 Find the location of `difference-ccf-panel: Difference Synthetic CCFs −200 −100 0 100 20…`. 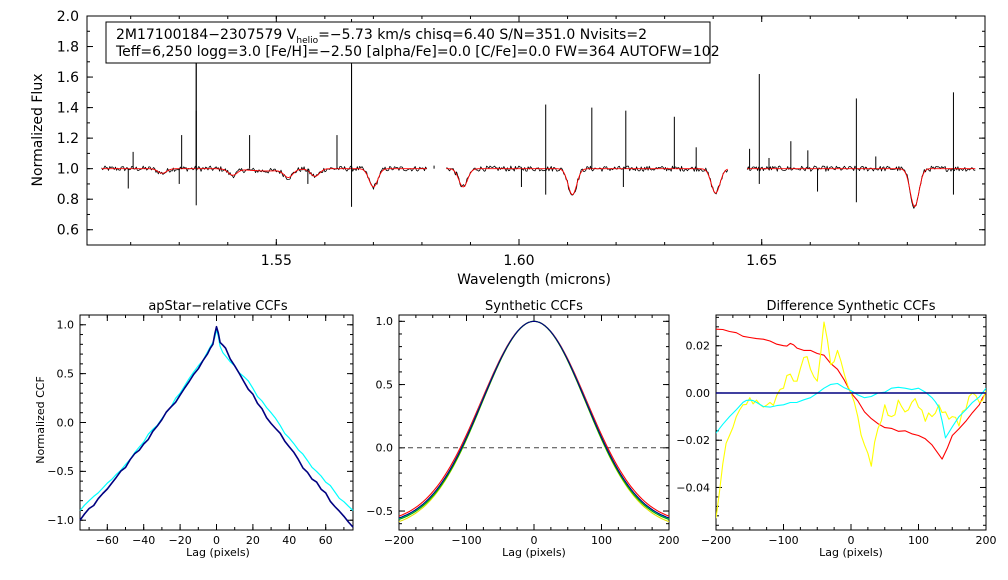

difference-ccf-panel: Difference Synthetic CCFs −200 −100 0 100 20… is located at coordinates (836, 429).